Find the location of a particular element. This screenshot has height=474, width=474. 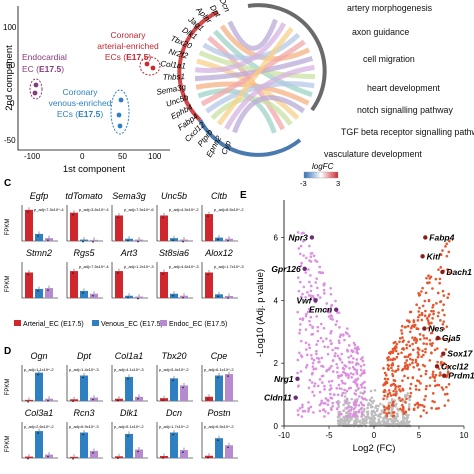

bar-gene-title: Cpe is located at coordinates (219, 356).